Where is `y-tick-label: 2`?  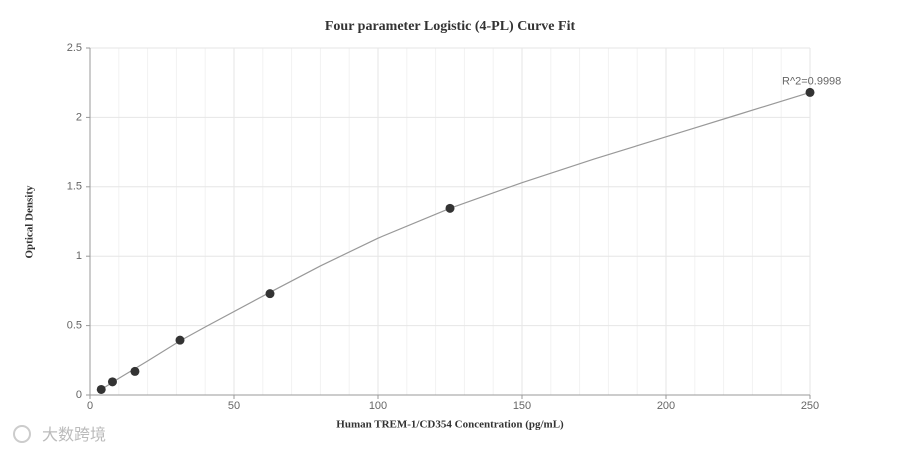
y-tick-label: 2 is located at coordinates (79, 117).